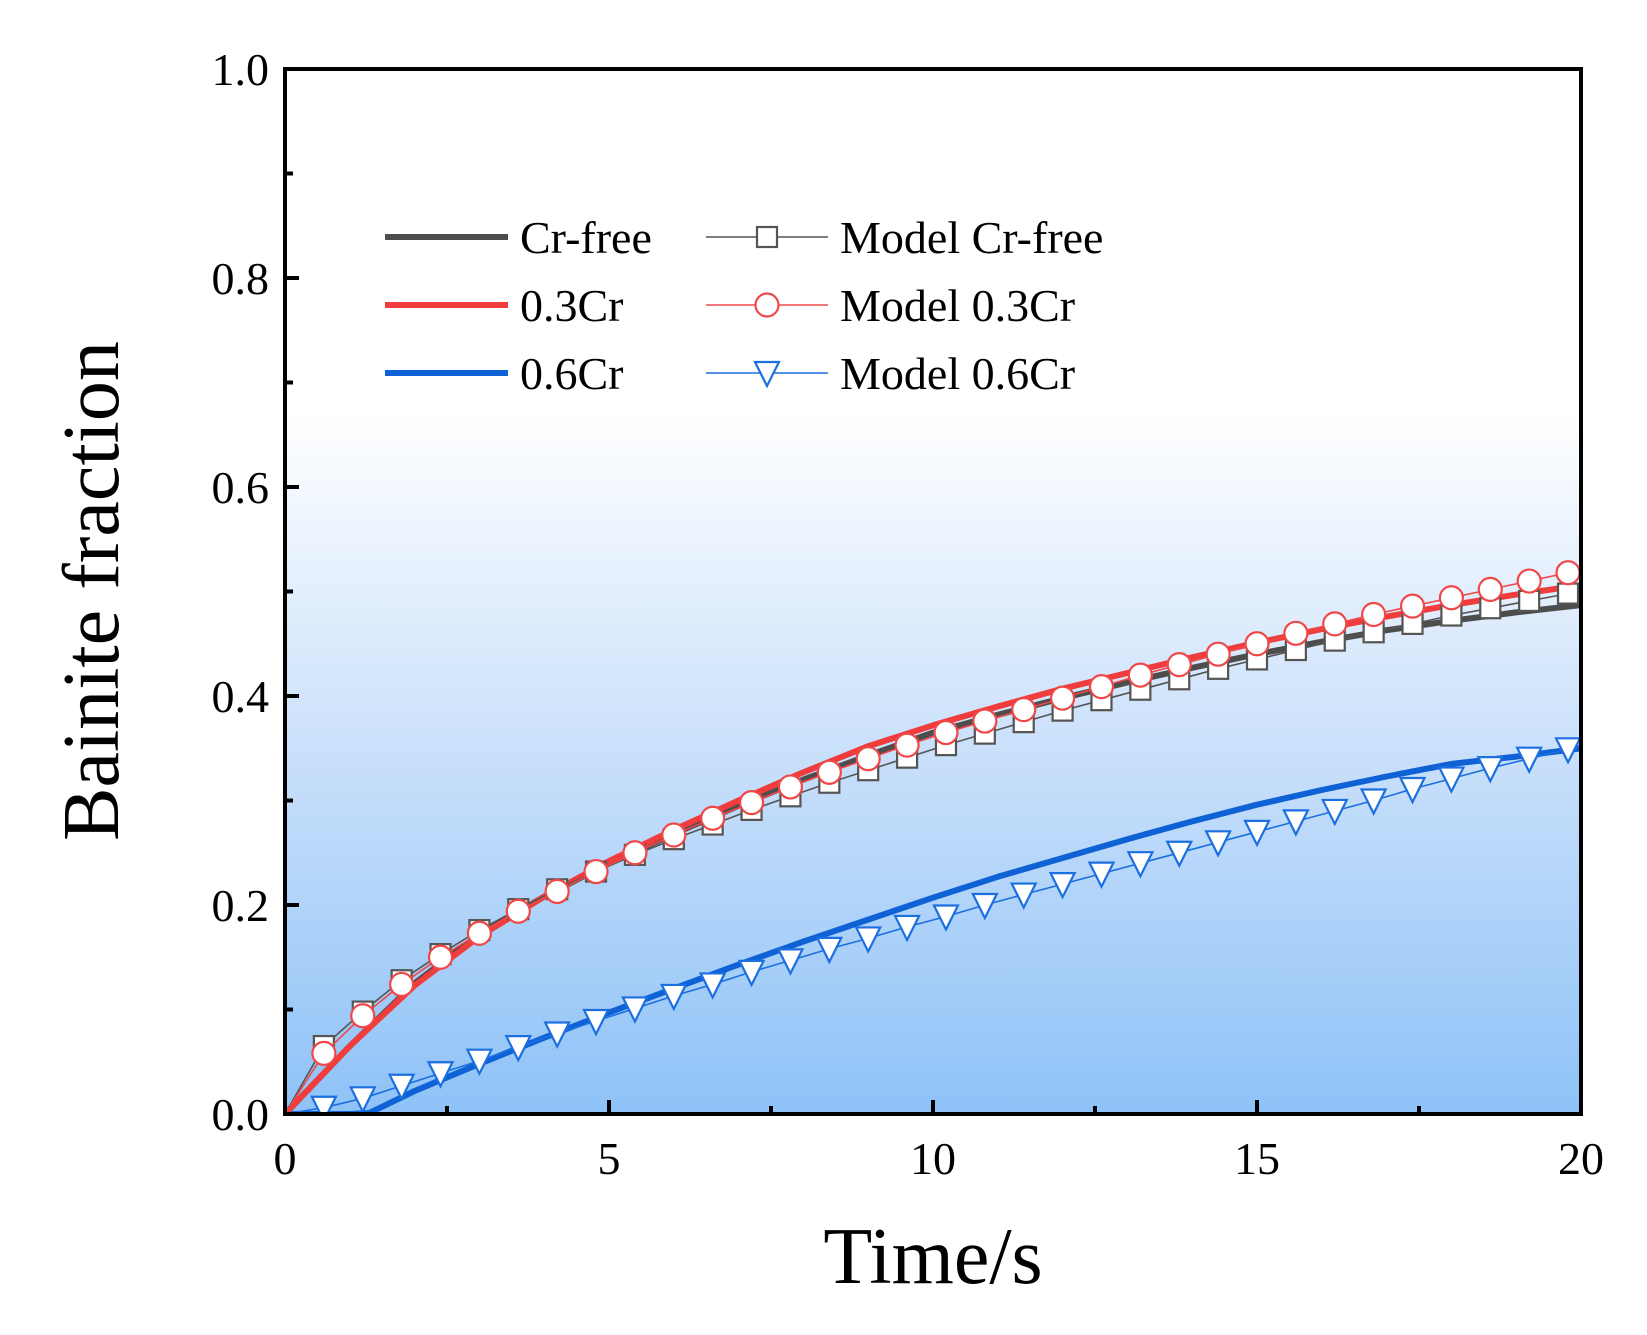 This screenshot has height=1335, width=1647. Describe the element at coordinates (1257, 1158) in the screenshot. I see `x-tick-label: 15` at that location.